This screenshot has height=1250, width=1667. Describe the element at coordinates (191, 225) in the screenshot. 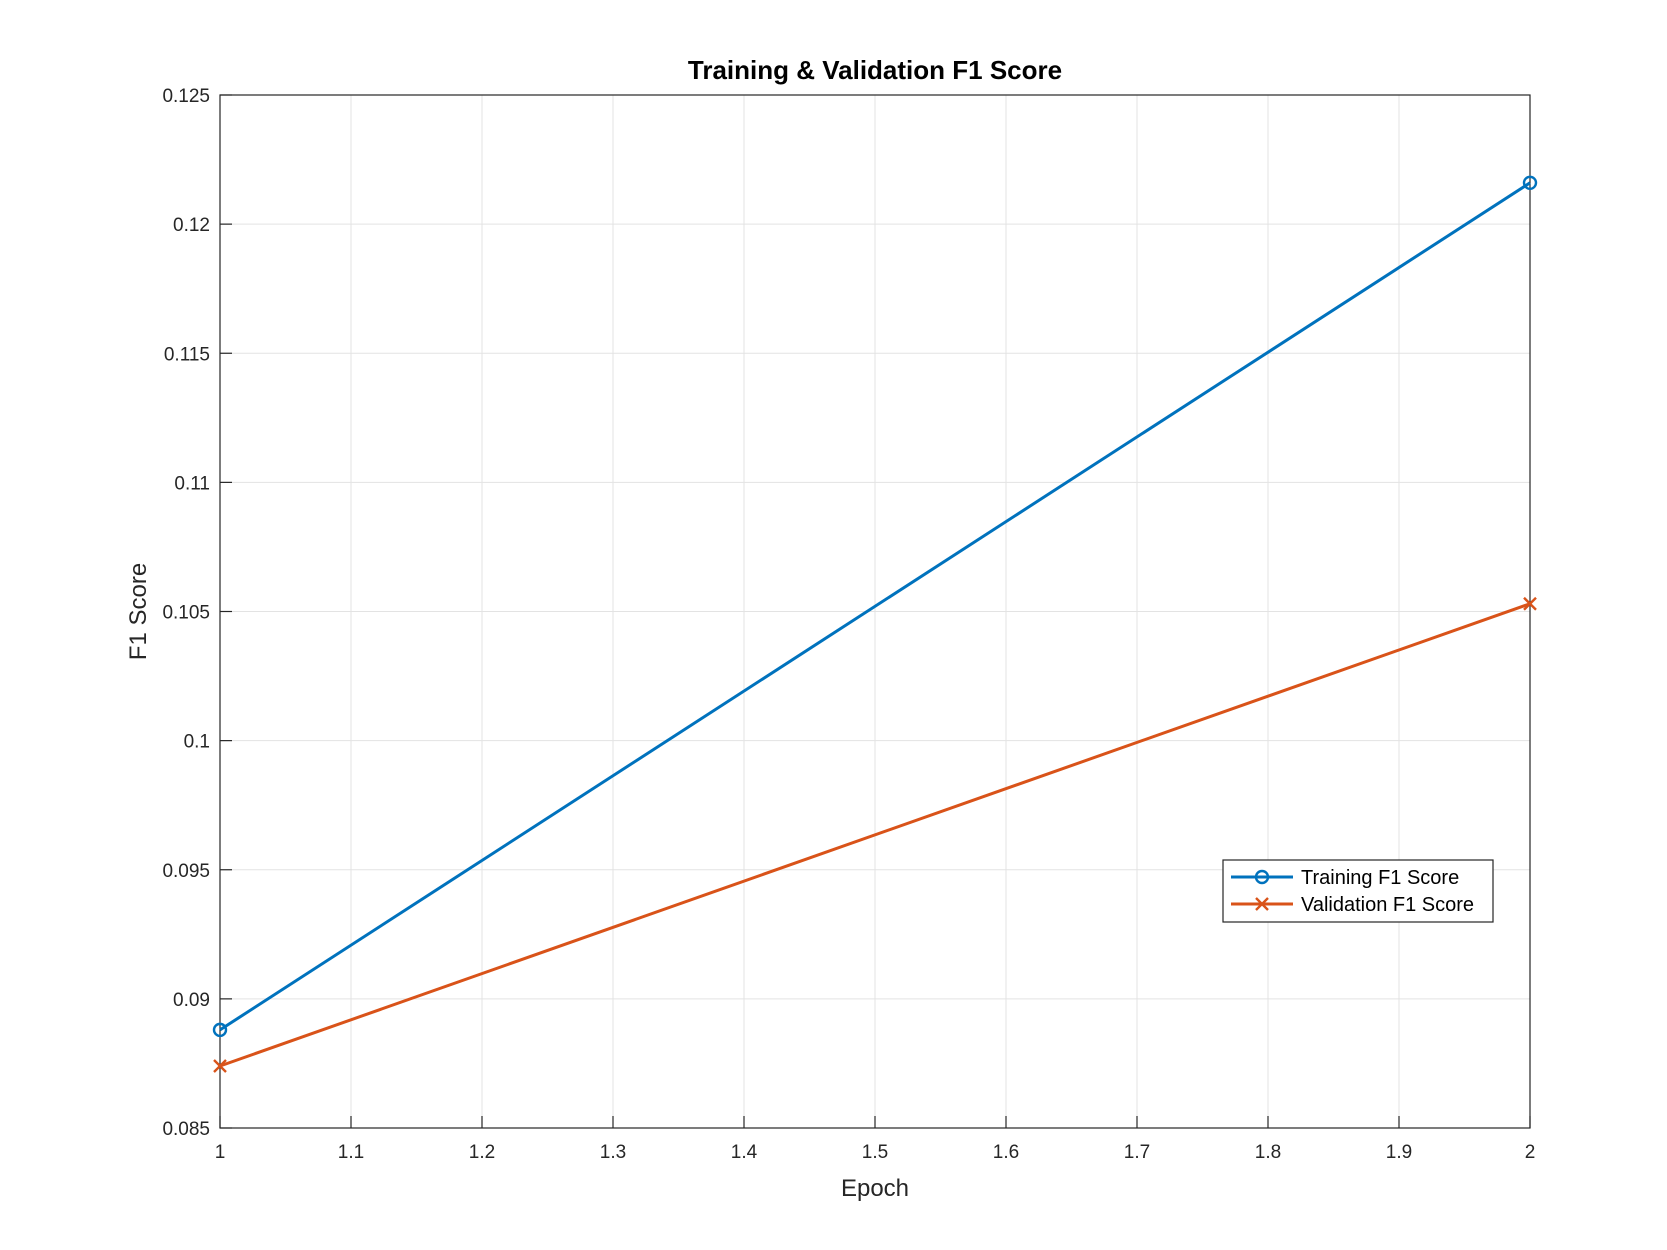

I see `y-tick-label: 0.12` at that location.